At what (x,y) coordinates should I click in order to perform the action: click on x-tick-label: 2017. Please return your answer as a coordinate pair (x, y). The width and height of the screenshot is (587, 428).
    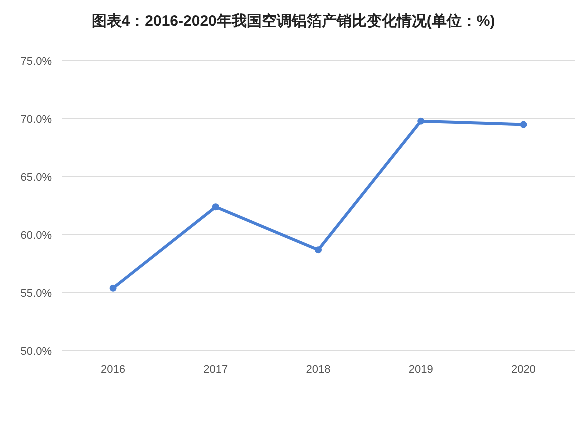
    Looking at the image, I should click on (216, 370).